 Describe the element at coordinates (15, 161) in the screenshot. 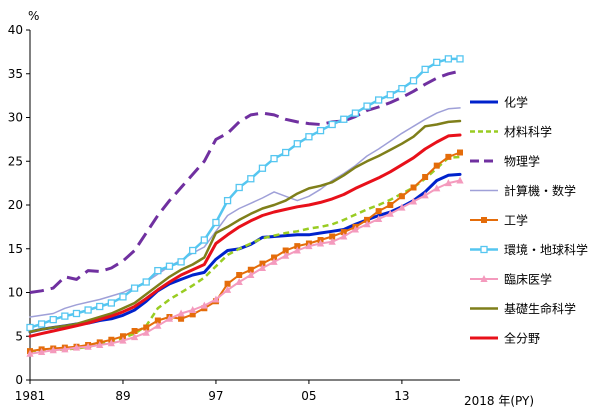

I see `y-tick-label: 25` at that location.